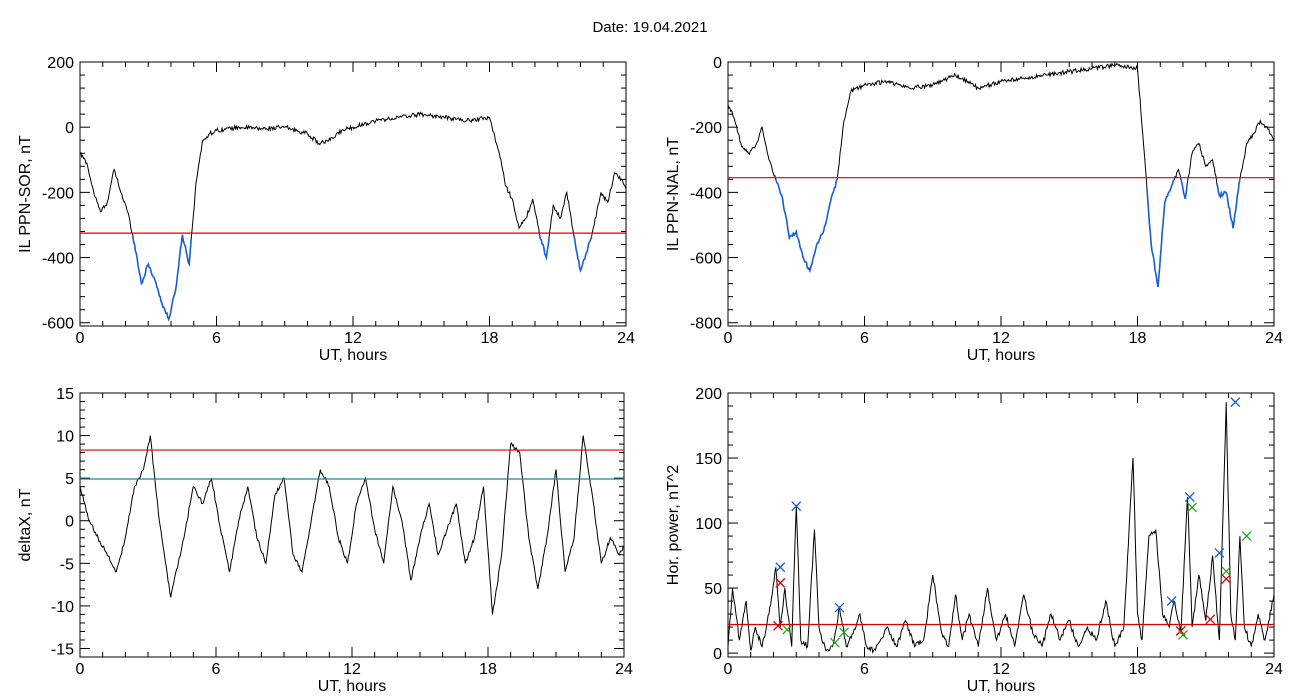 This screenshot has width=1300, height=700. Describe the element at coordinates (673, 525) in the screenshot. I see `y-axis-label: Hor. power, nT^2` at that location.